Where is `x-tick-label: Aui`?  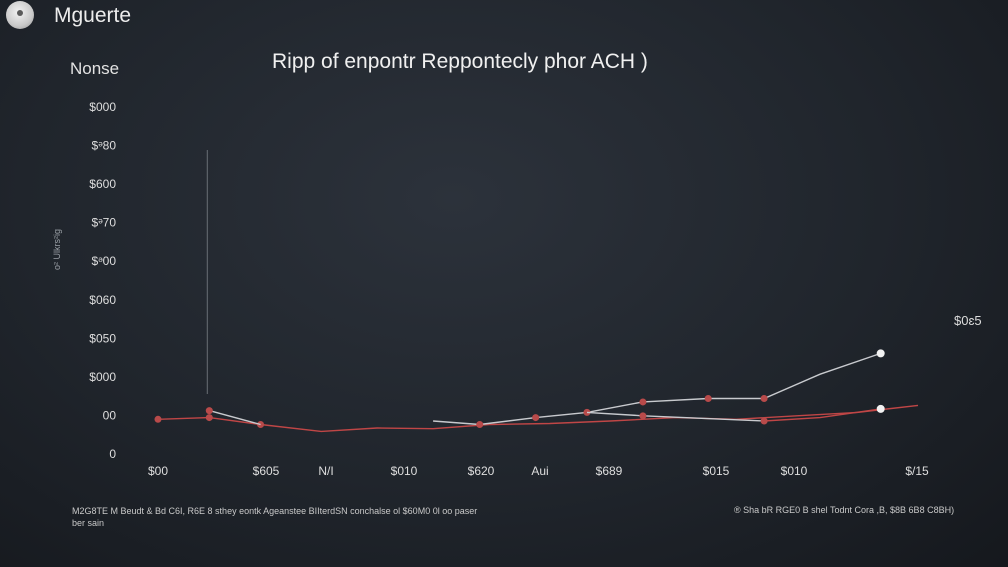
x-tick-label: Aui is located at coordinates (539, 471).